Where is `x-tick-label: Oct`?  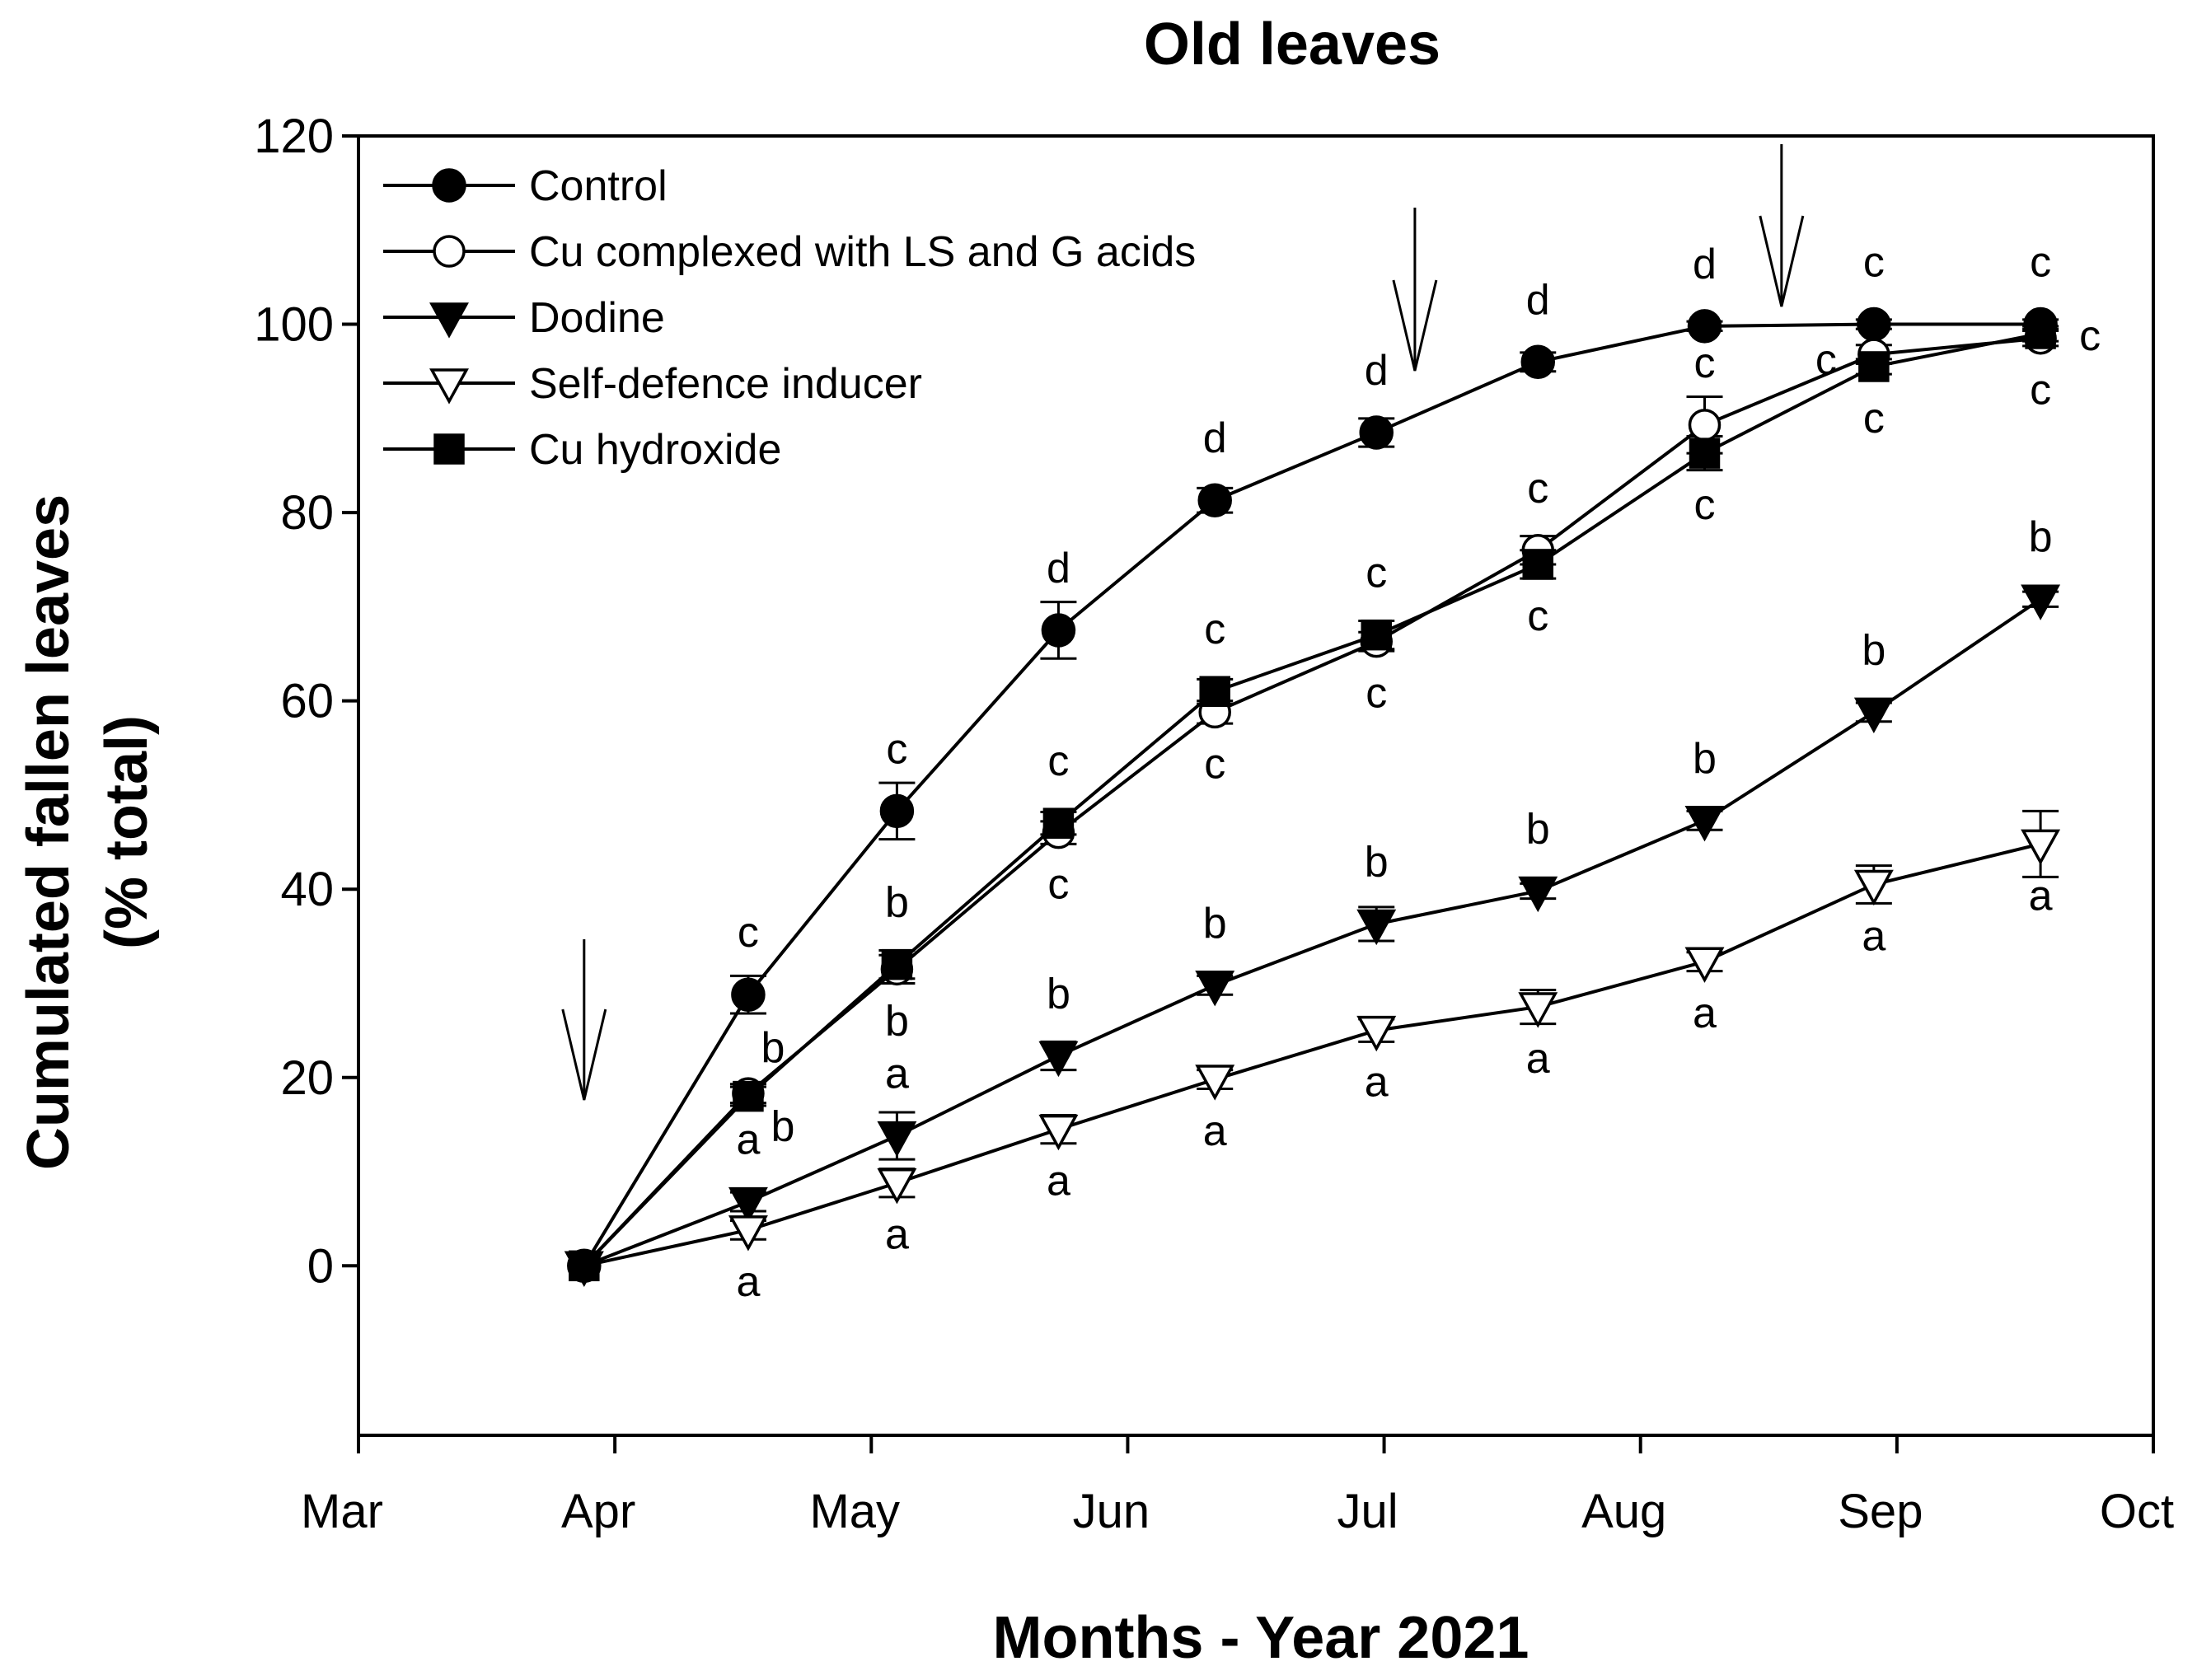
x-tick-label: Oct is located at coordinates (2137, 1511).